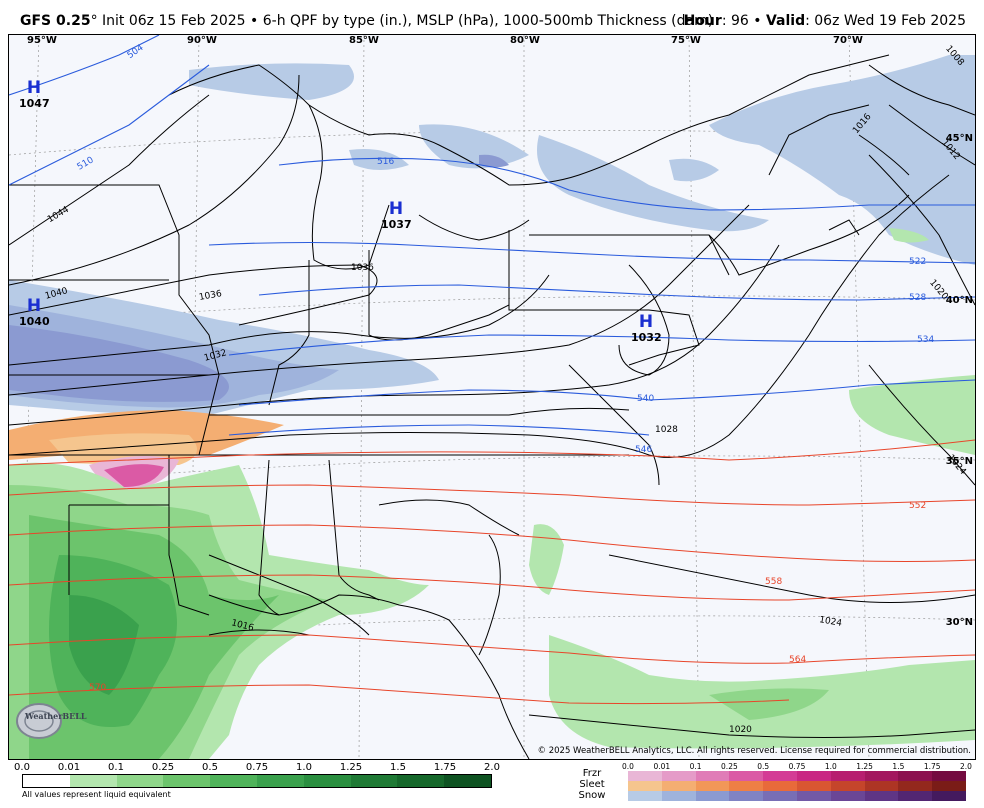 The height and width of the screenshot is (808, 984). What do you see at coordinates (592, 784) in the screenshot?
I see `sleet-label: Sleet` at bounding box center [592, 784].